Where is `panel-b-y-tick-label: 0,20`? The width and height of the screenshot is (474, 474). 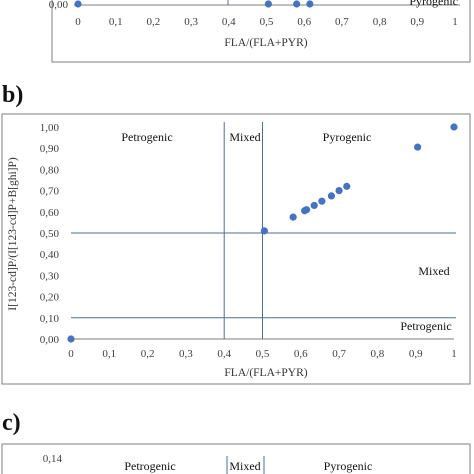 panel-b-y-tick-label: 0,20 is located at coordinates (50, 298).